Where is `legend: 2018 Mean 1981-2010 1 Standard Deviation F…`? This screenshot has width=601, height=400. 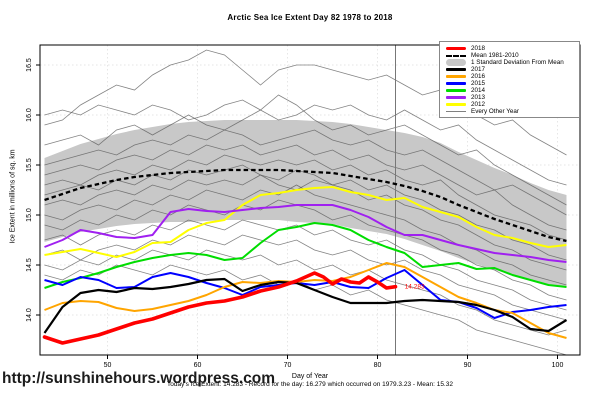 legend: 2018 Mean 1981-2010 1 Standard Deviation F… is located at coordinates (509, 79).